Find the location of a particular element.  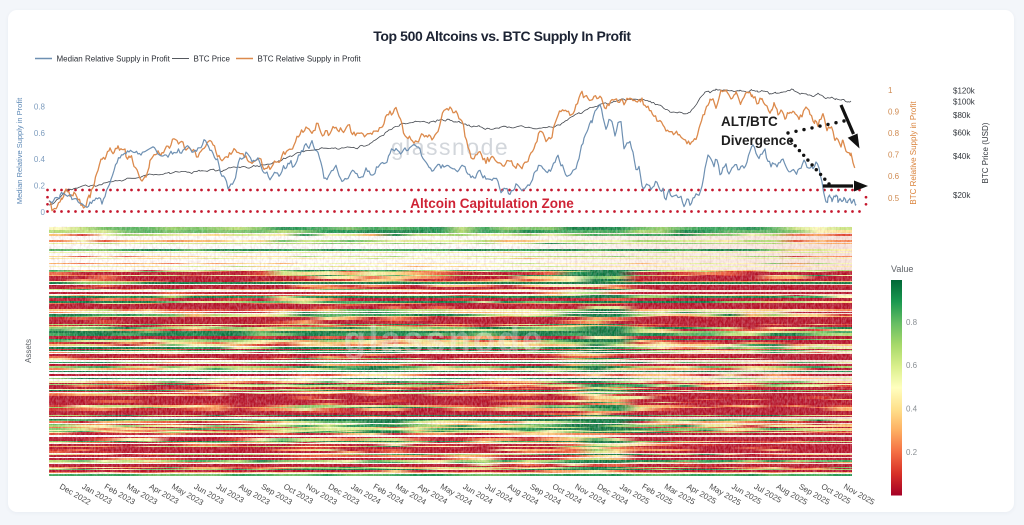

svg-text: 0.7 is located at coordinates (894, 155).